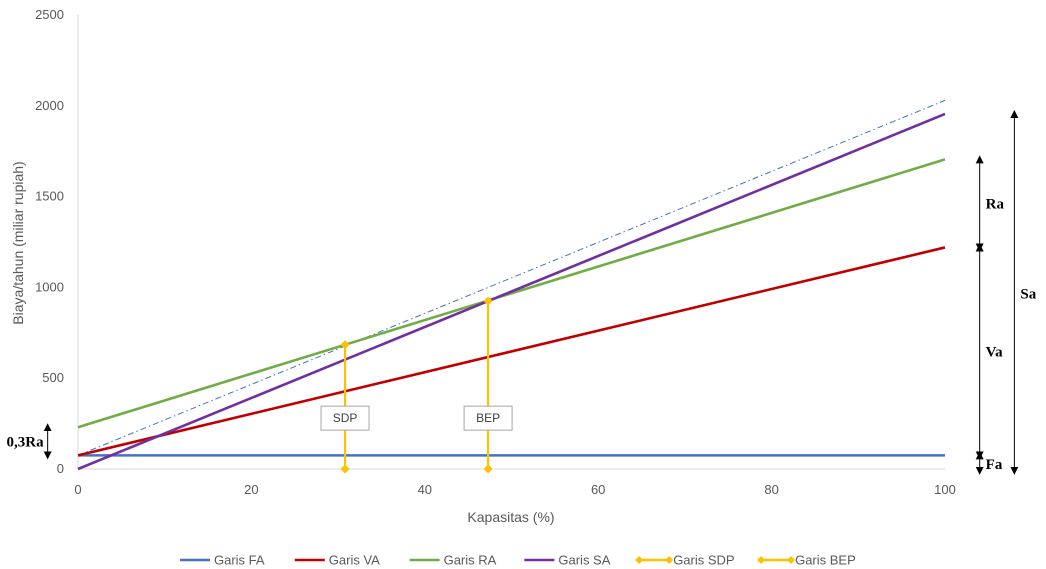  Describe the element at coordinates (251, 489) in the screenshot. I see `x-tick-20: 20` at that location.